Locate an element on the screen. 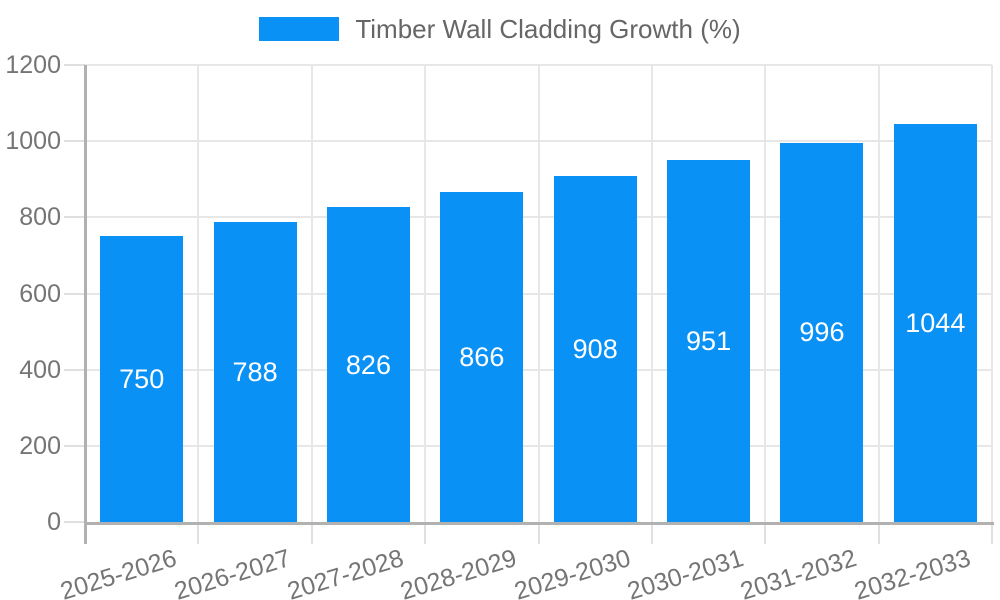  legend-item-timber-wall-cladding: Timber Wall Cladding Growth (%) is located at coordinates (500, 29).